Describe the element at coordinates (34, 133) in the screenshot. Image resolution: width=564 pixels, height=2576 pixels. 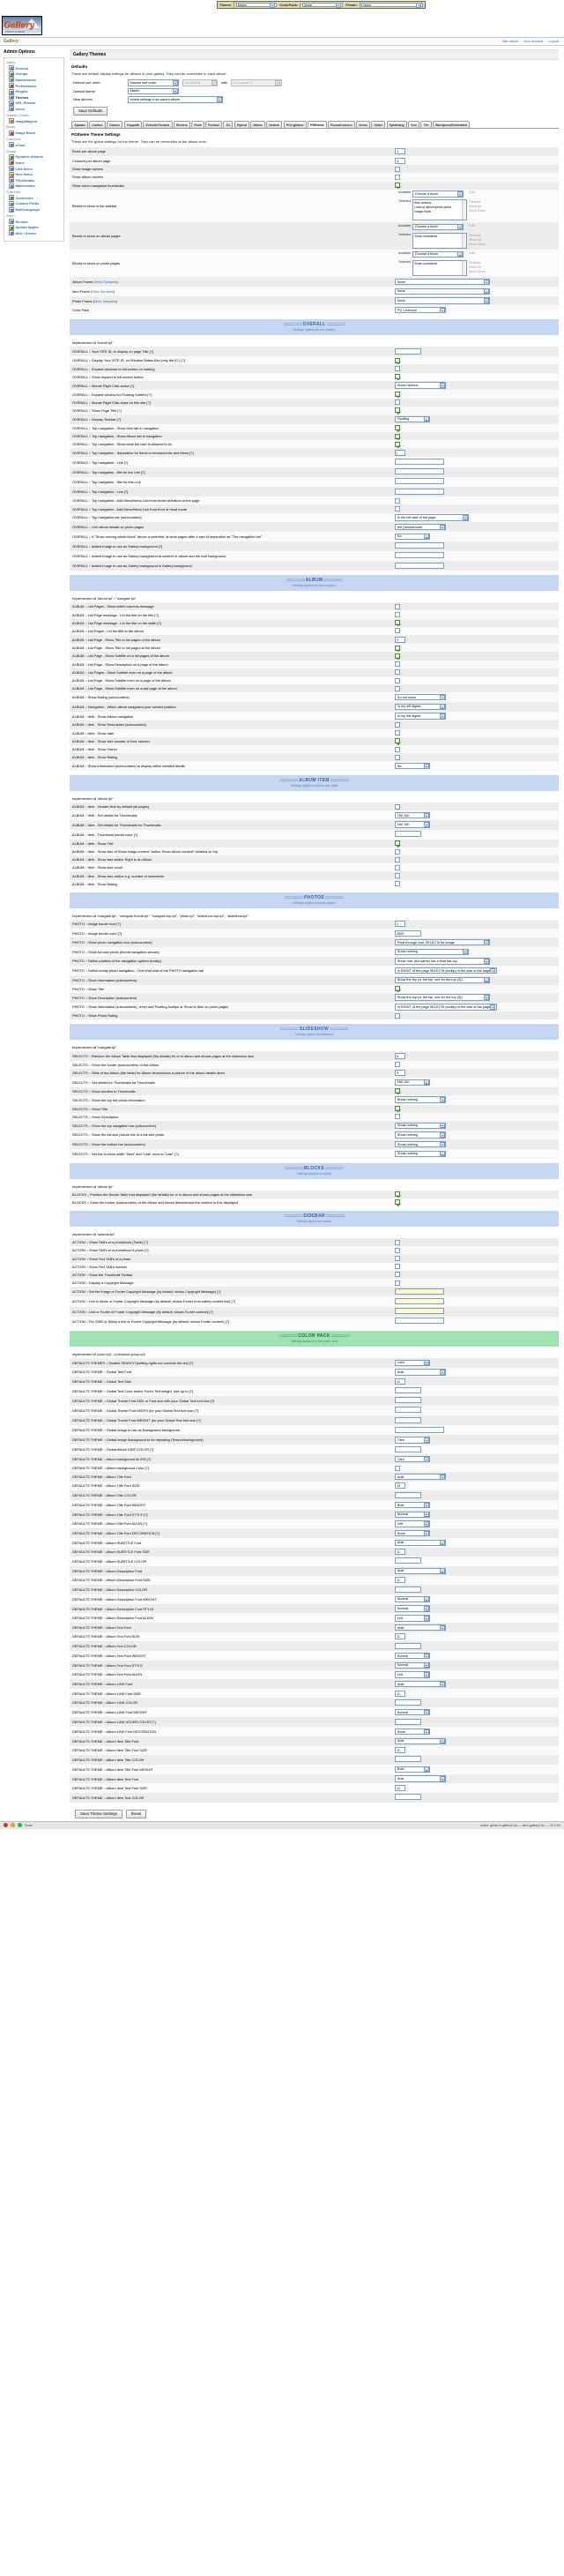
I see `sidebar-item-image-block: Image Block` at that location.